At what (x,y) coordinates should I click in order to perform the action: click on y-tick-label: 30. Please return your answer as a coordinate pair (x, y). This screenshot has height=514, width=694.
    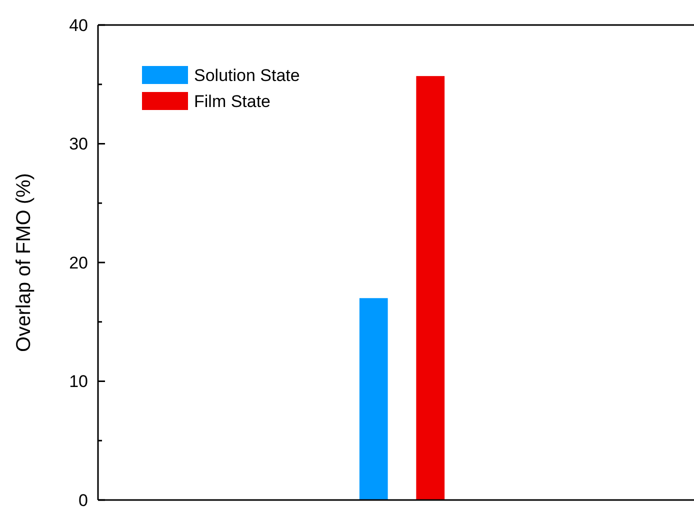
    Looking at the image, I should click on (78, 144).